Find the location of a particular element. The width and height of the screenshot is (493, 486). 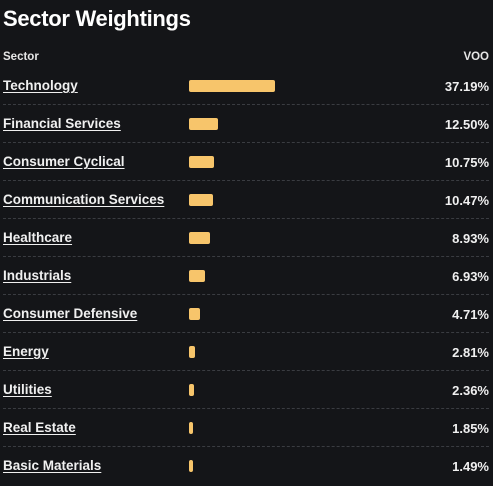

sector-link-technology: Technology is located at coordinates (40, 85).